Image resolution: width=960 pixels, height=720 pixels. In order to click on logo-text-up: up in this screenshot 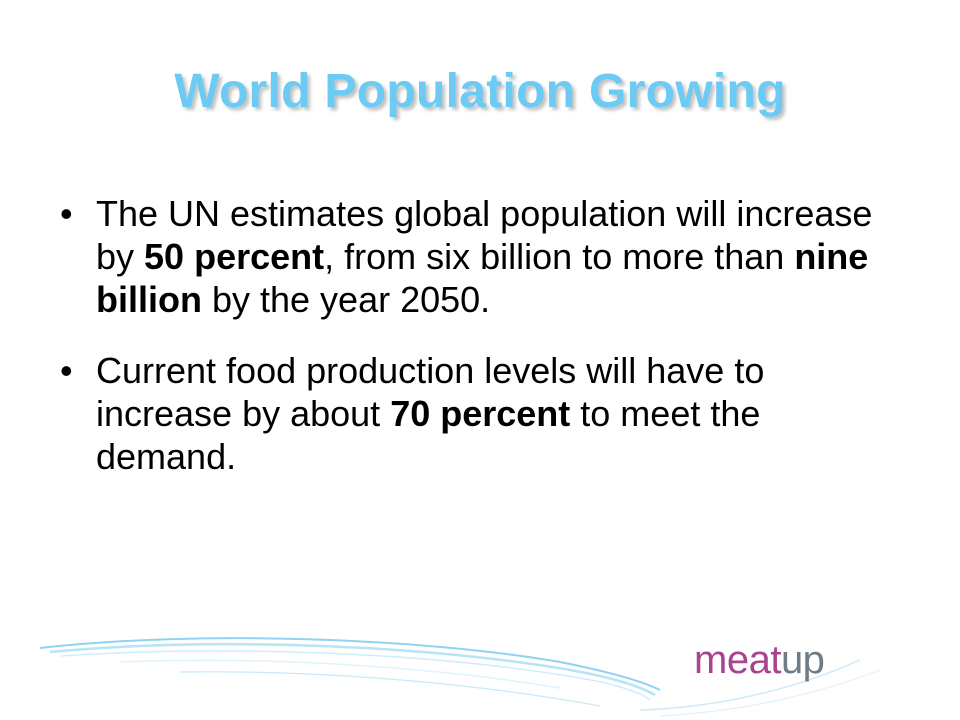, I will do `click(802, 660)`.